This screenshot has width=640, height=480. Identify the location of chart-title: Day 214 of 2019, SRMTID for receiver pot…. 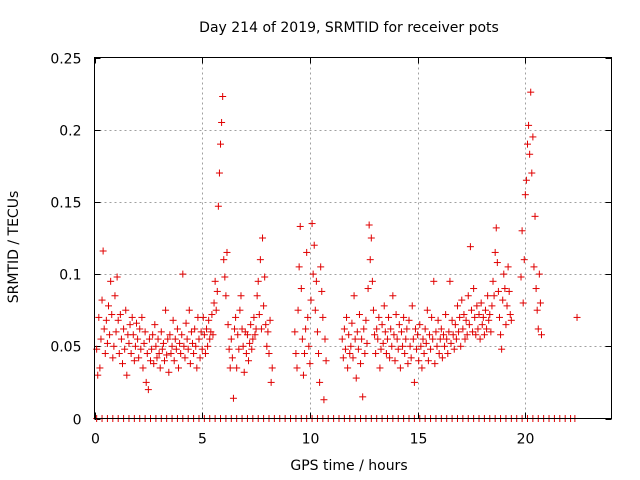
(349, 28).